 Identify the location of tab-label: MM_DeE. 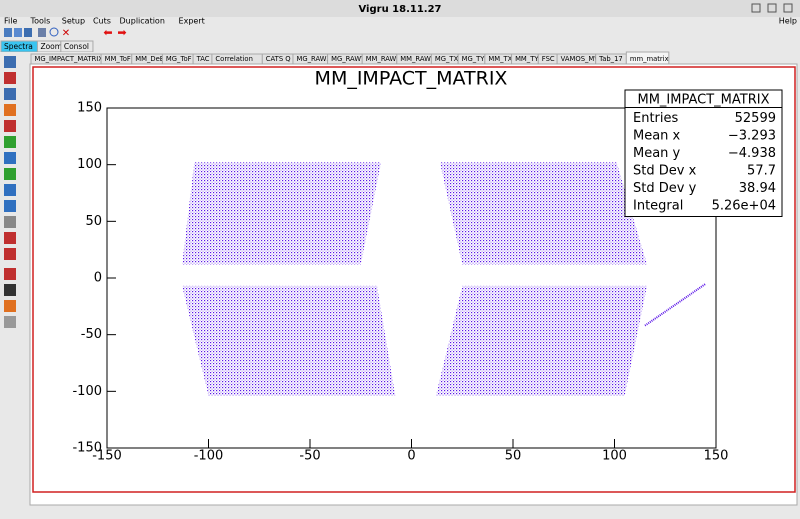
(149, 59).